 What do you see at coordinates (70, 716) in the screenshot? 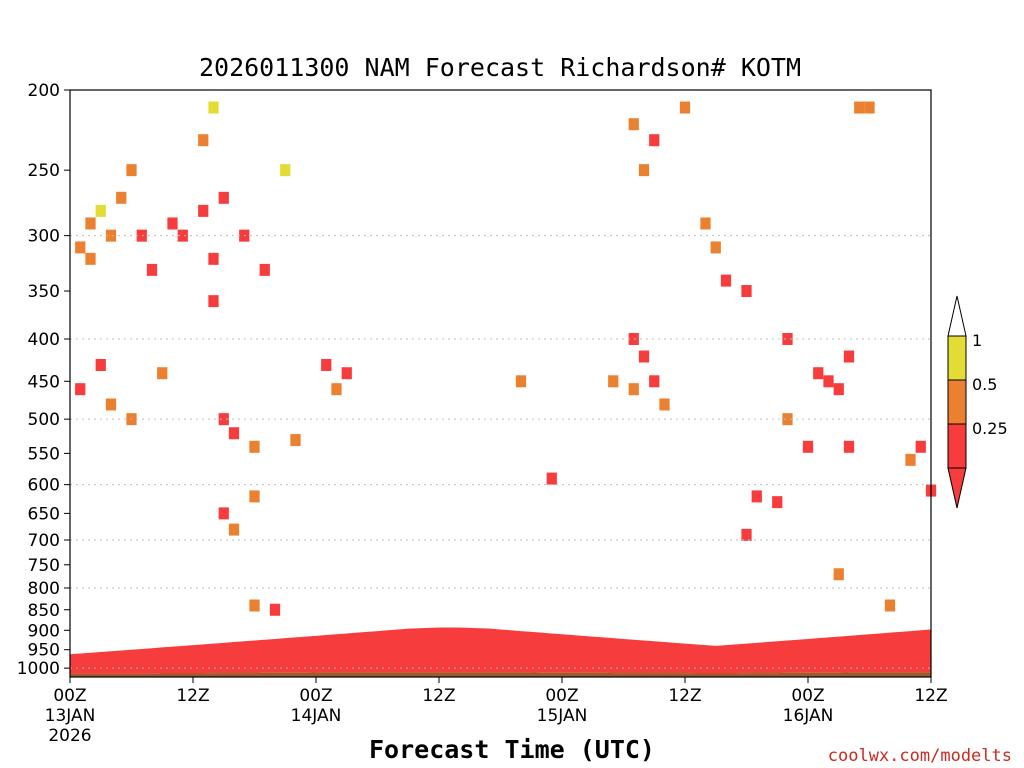
I see `x-date-label: 13JAN` at bounding box center [70, 716].